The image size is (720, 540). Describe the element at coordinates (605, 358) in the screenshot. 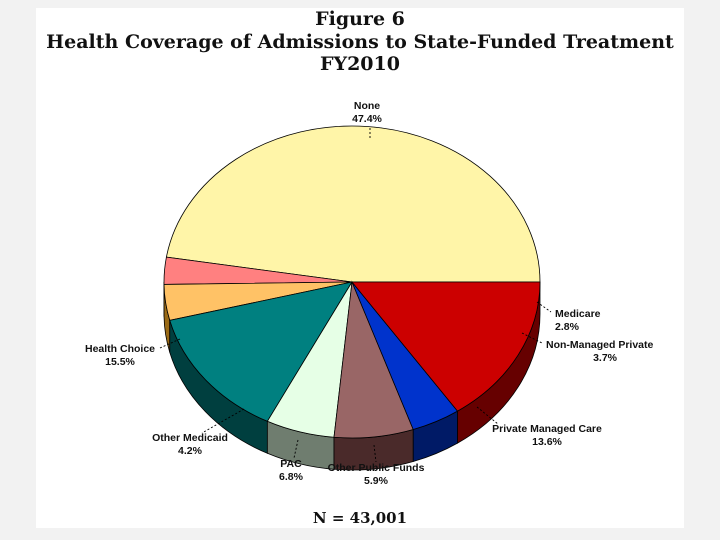

I see `value-non-managed-private: 3.7%` at that location.